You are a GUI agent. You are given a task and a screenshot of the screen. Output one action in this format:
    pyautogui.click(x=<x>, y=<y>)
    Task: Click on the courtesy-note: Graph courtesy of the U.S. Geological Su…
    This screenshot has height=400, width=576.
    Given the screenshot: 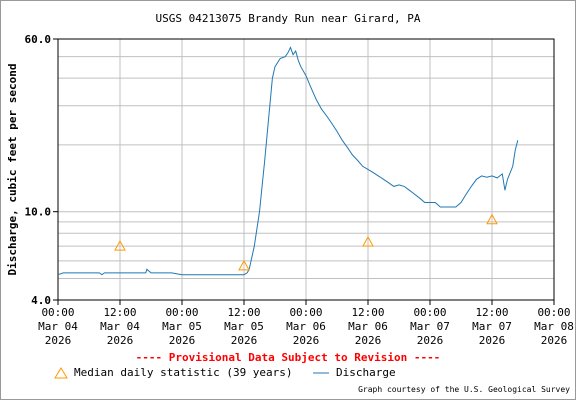 What is the action you would take?
    pyautogui.click(x=464, y=389)
    